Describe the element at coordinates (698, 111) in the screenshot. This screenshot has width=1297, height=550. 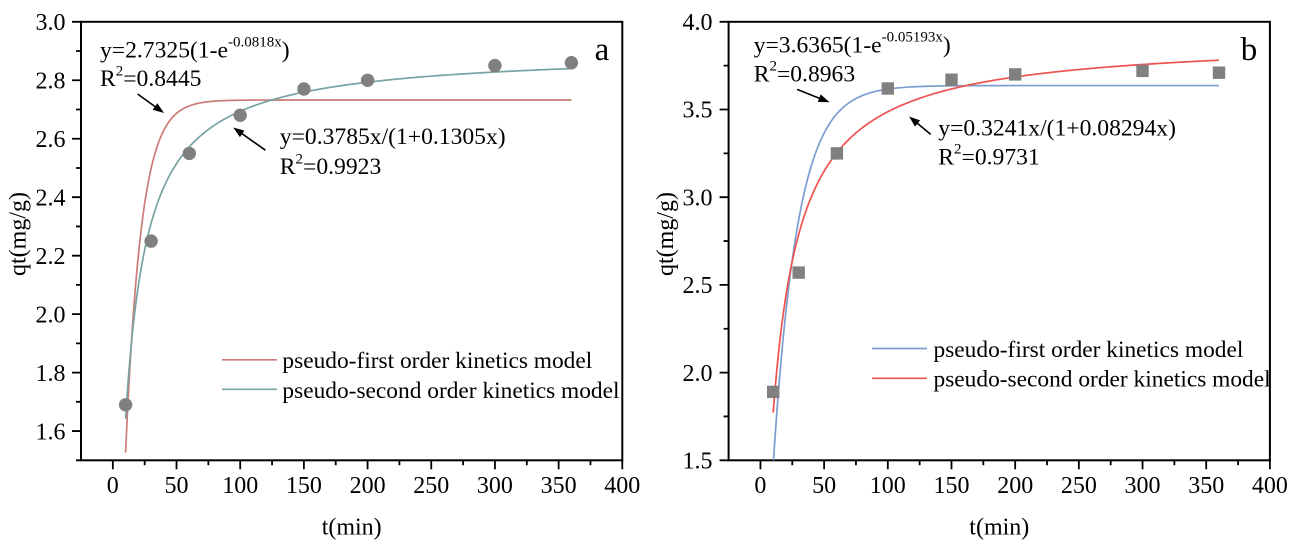
I see `svg-text: 3.5` at that location.